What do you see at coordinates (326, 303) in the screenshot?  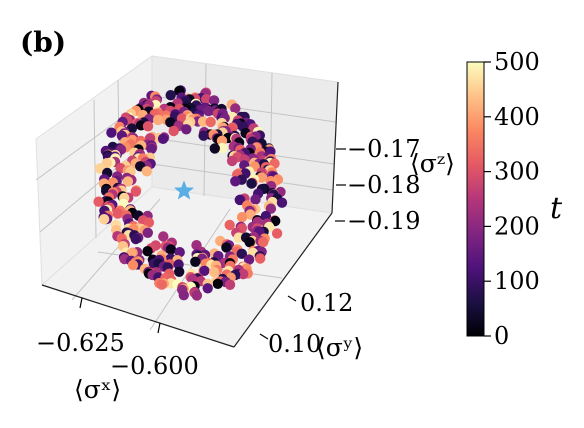 I see `y-tick-label: 0.12` at bounding box center [326, 303].